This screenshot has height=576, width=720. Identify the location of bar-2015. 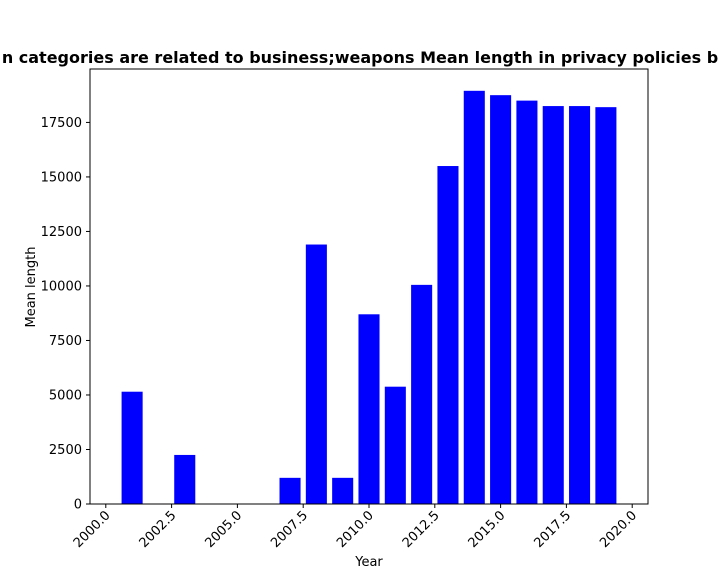
(501, 300).